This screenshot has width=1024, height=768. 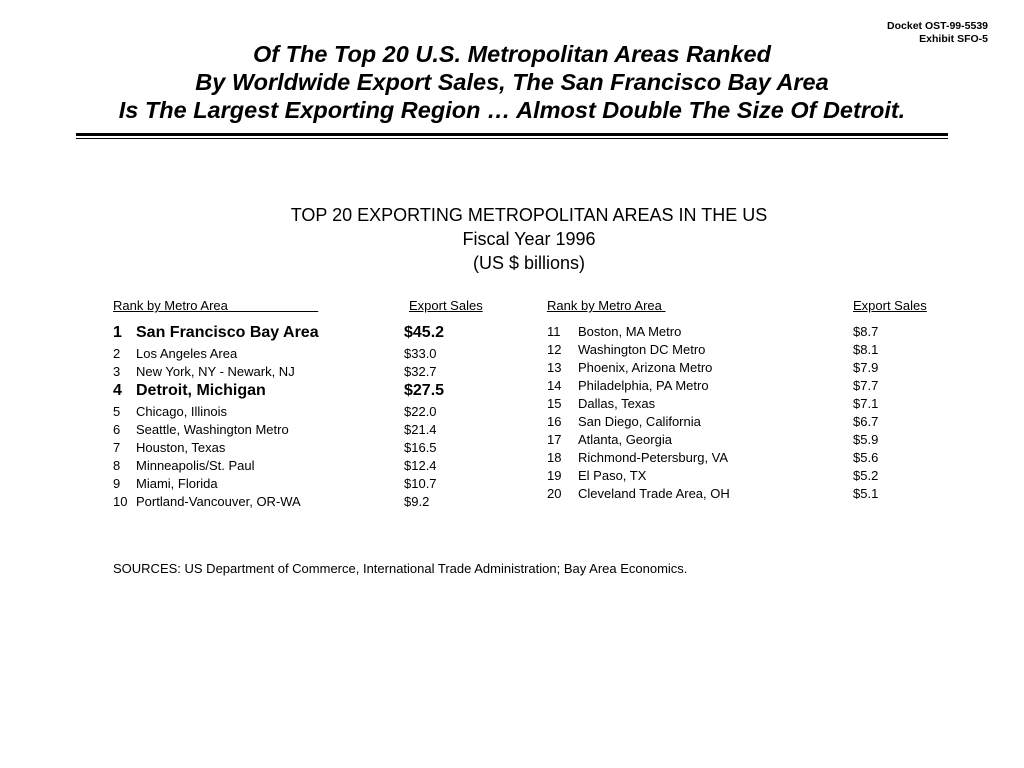 What do you see at coordinates (420, 353) in the screenshot?
I see `export-sales-cell: $33.0` at bounding box center [420, 353].